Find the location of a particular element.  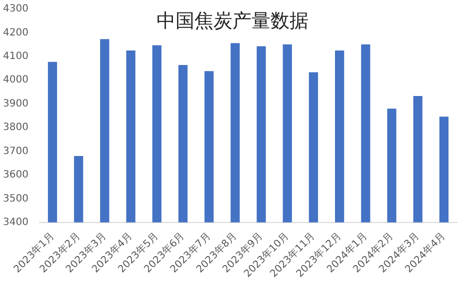

chart-title: 中国焦炭产量数据 is located at coordinates (232, 21).